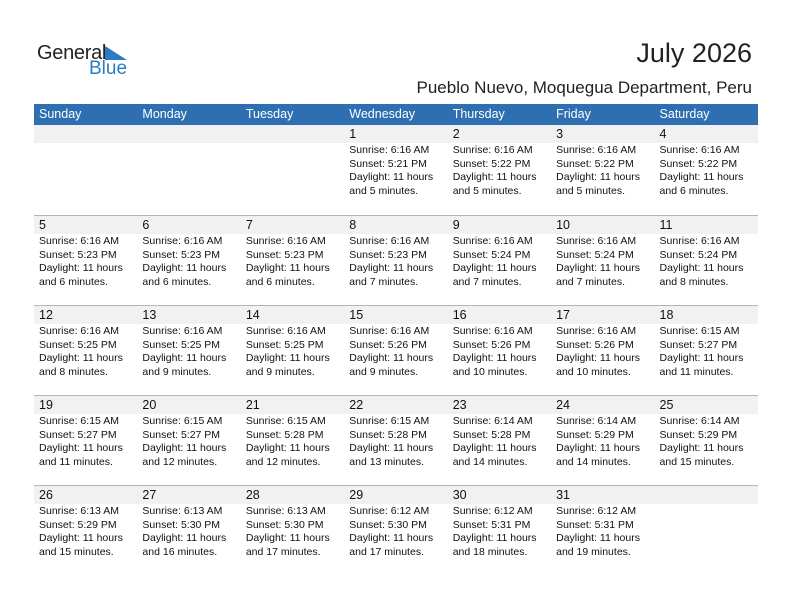 The width and height of the screenshot is (792, 612). I want to click on day-number: 26, so click(86, 495).